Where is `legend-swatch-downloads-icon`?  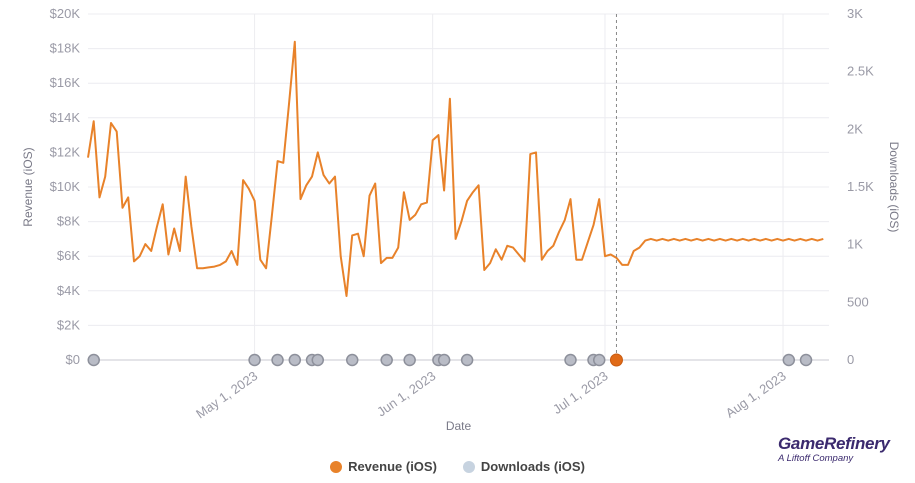
legend-swatch-downloads-icon is located at coordinates (468, 466).